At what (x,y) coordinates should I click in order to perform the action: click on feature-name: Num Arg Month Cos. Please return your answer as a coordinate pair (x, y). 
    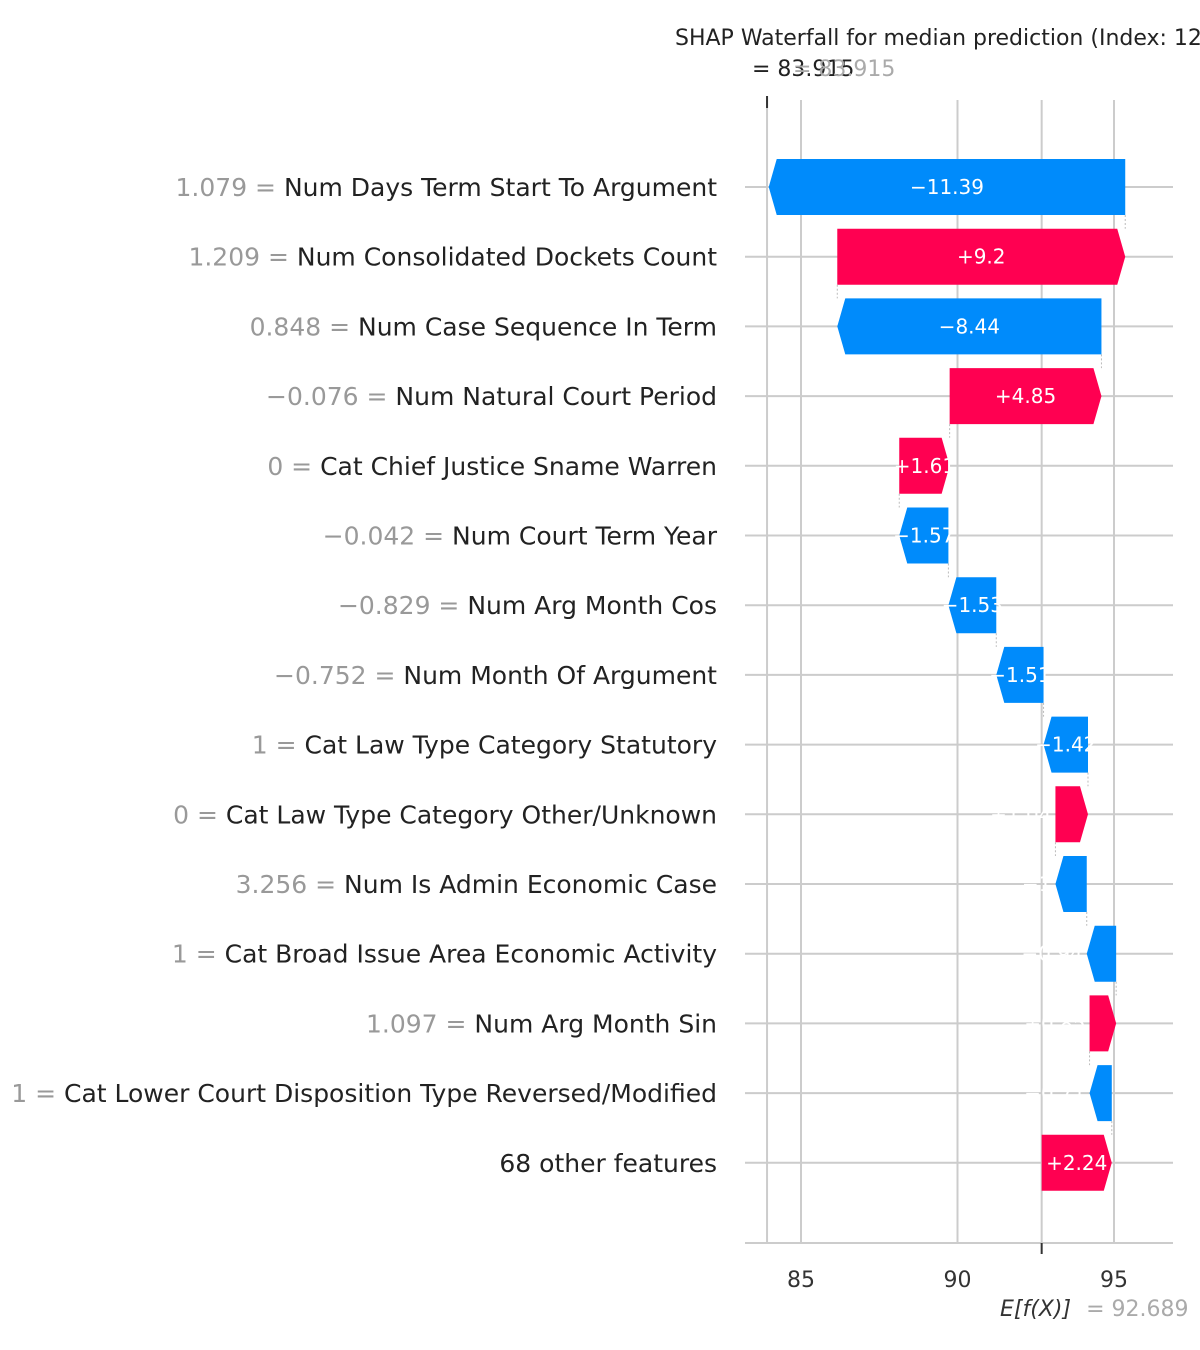
    Looking at the image, I should click on (592, 605).